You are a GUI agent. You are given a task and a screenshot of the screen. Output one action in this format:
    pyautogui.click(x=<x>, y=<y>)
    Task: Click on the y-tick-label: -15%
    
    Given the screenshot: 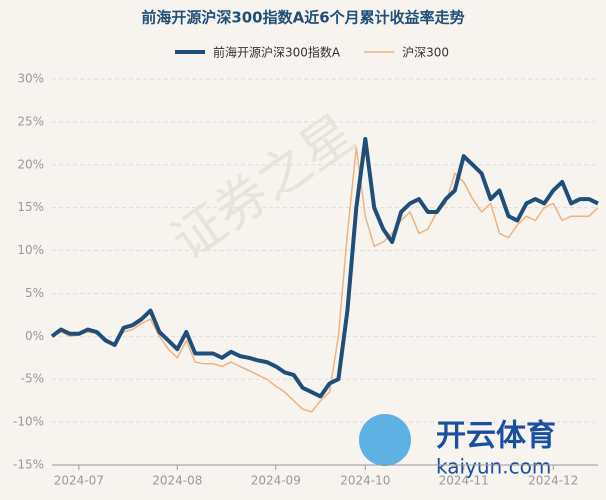 What is the action you would take?
    pyautogui.click(x=28, y=465)
    